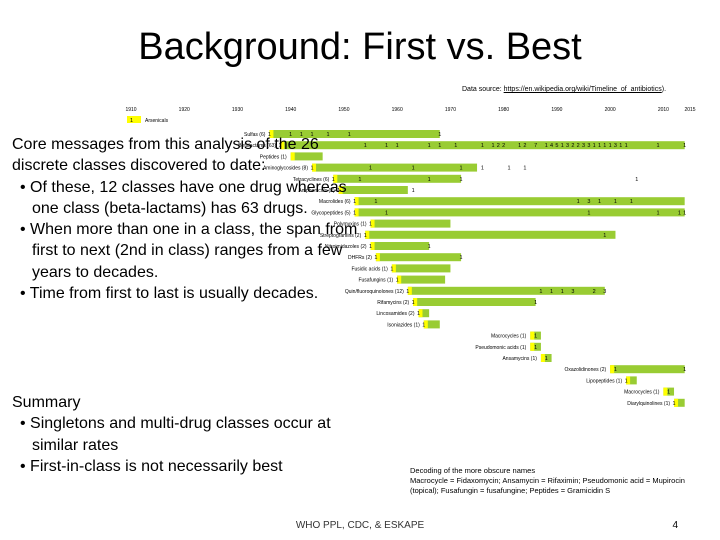  What do you see at coordinates (343, 110) in the screenshot?
I see `x-tick-label: 1950` at bounding box center [343, 110].